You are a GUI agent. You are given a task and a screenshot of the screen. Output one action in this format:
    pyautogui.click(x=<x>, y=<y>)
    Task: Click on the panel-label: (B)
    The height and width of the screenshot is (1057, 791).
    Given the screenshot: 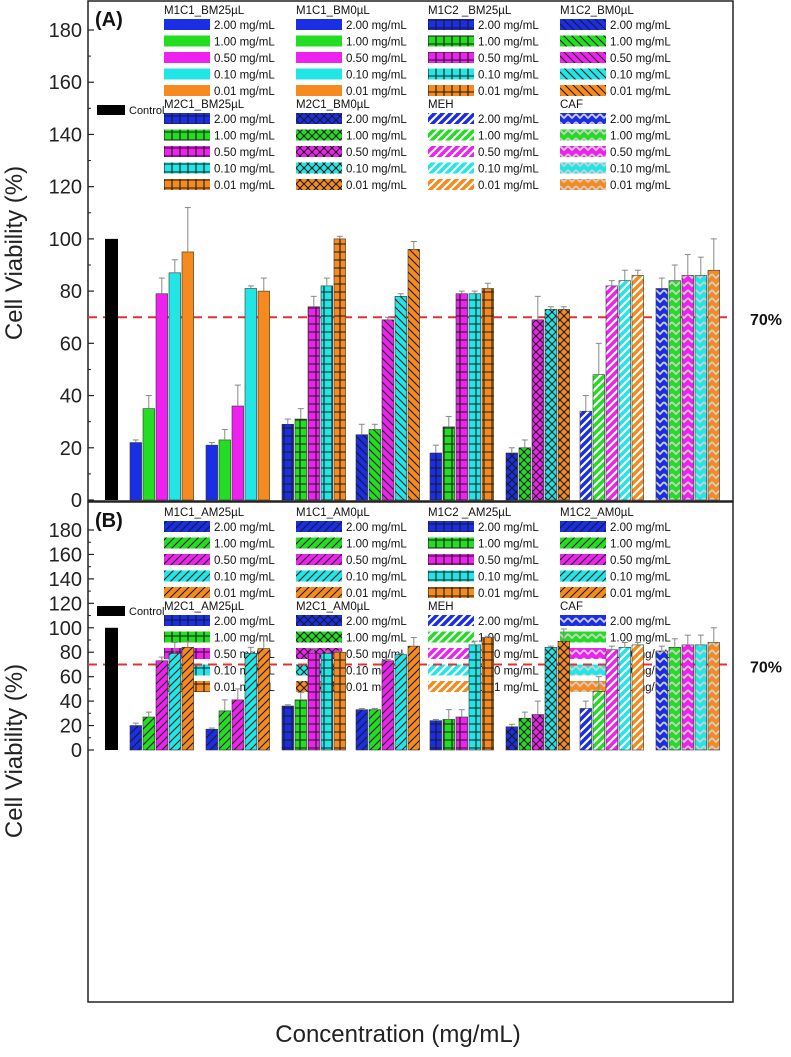 What is the action you would take?
    pyautogui.click(x=109, y=521)
    